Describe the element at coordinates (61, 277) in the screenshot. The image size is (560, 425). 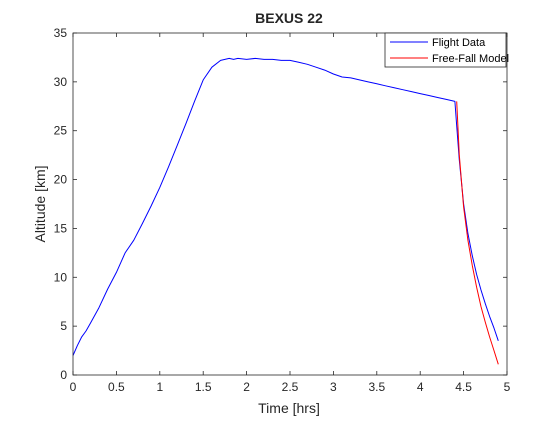
I see `y-tick-label: 10` at that location.